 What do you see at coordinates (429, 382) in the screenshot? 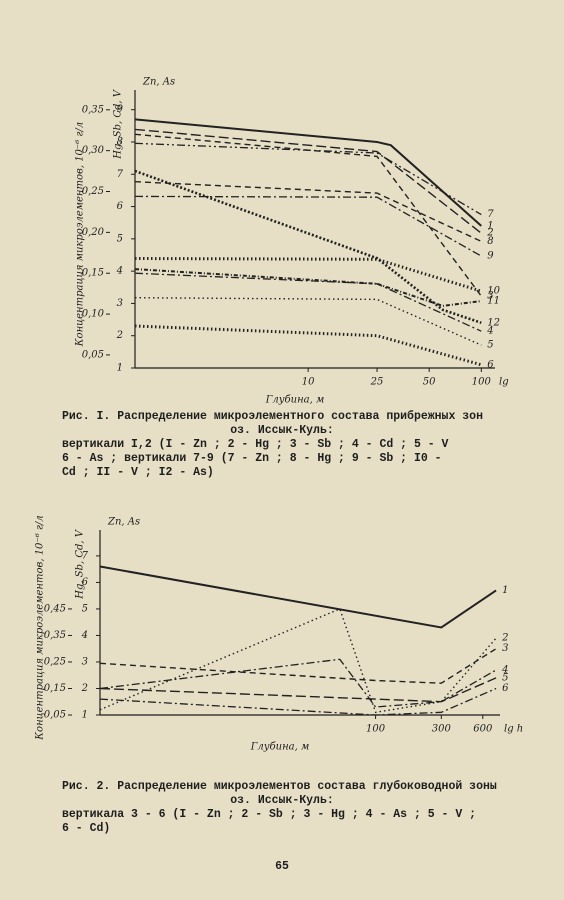
I see `x-tick-label: 50` at bounding box center [429, 382].